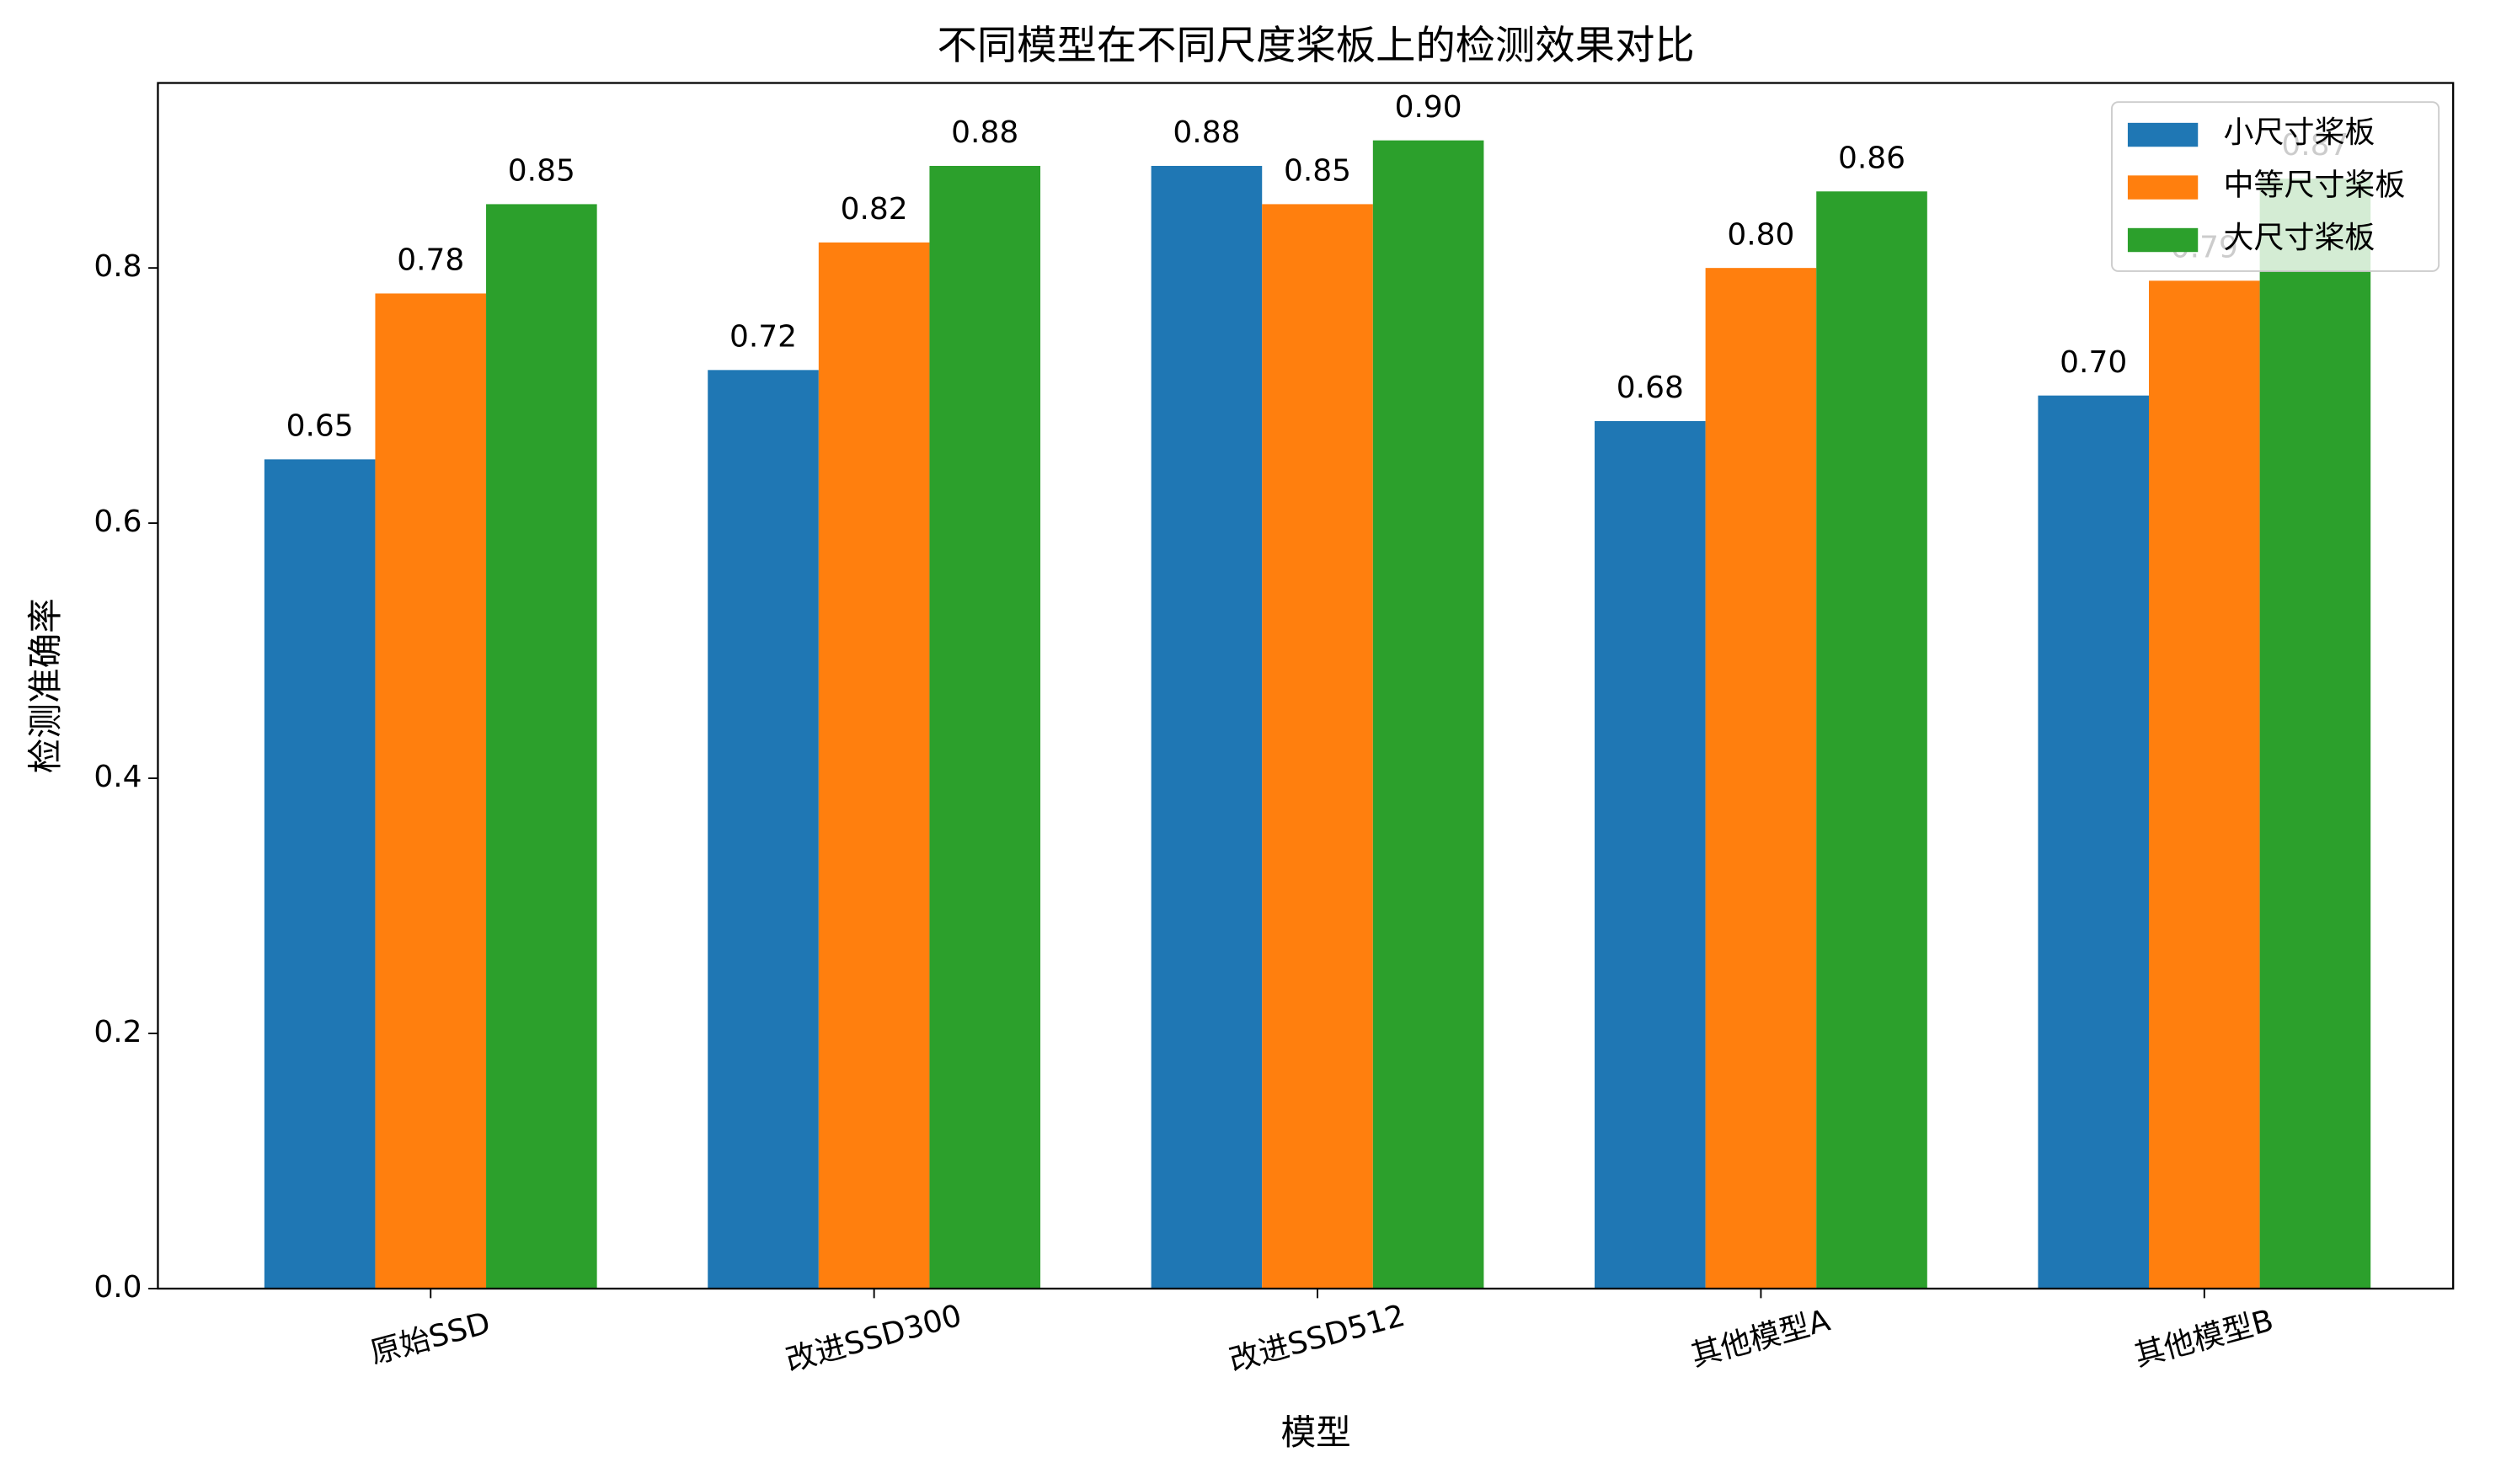 This screenshot has width=2501, height=1484. Describe the element at coordinates (763, 337) in the screenshot. I see `value-label: 0.72` at that location.